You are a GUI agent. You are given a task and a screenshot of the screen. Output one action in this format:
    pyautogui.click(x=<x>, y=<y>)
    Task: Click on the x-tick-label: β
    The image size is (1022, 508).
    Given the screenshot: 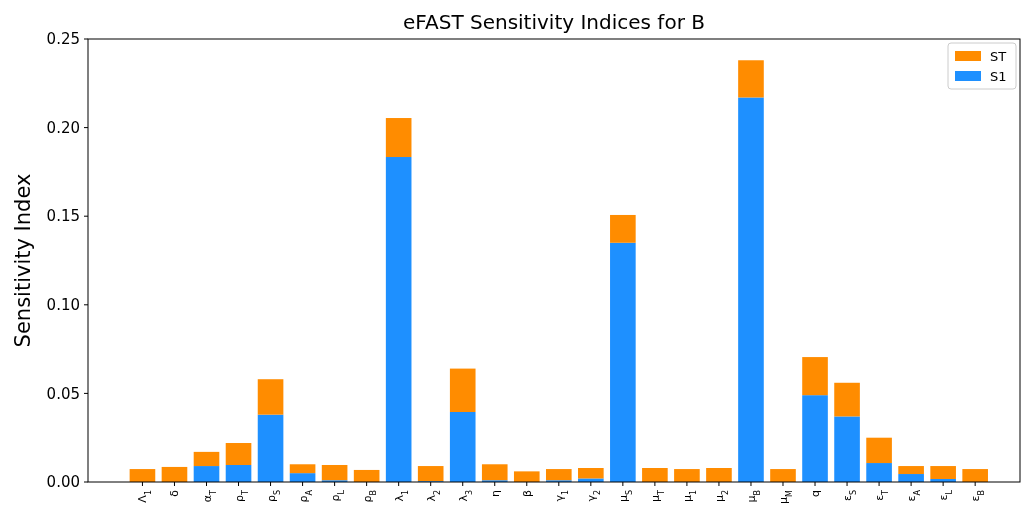 What is the action you would take?
    pyautogui.click(x=527, y=494)
    